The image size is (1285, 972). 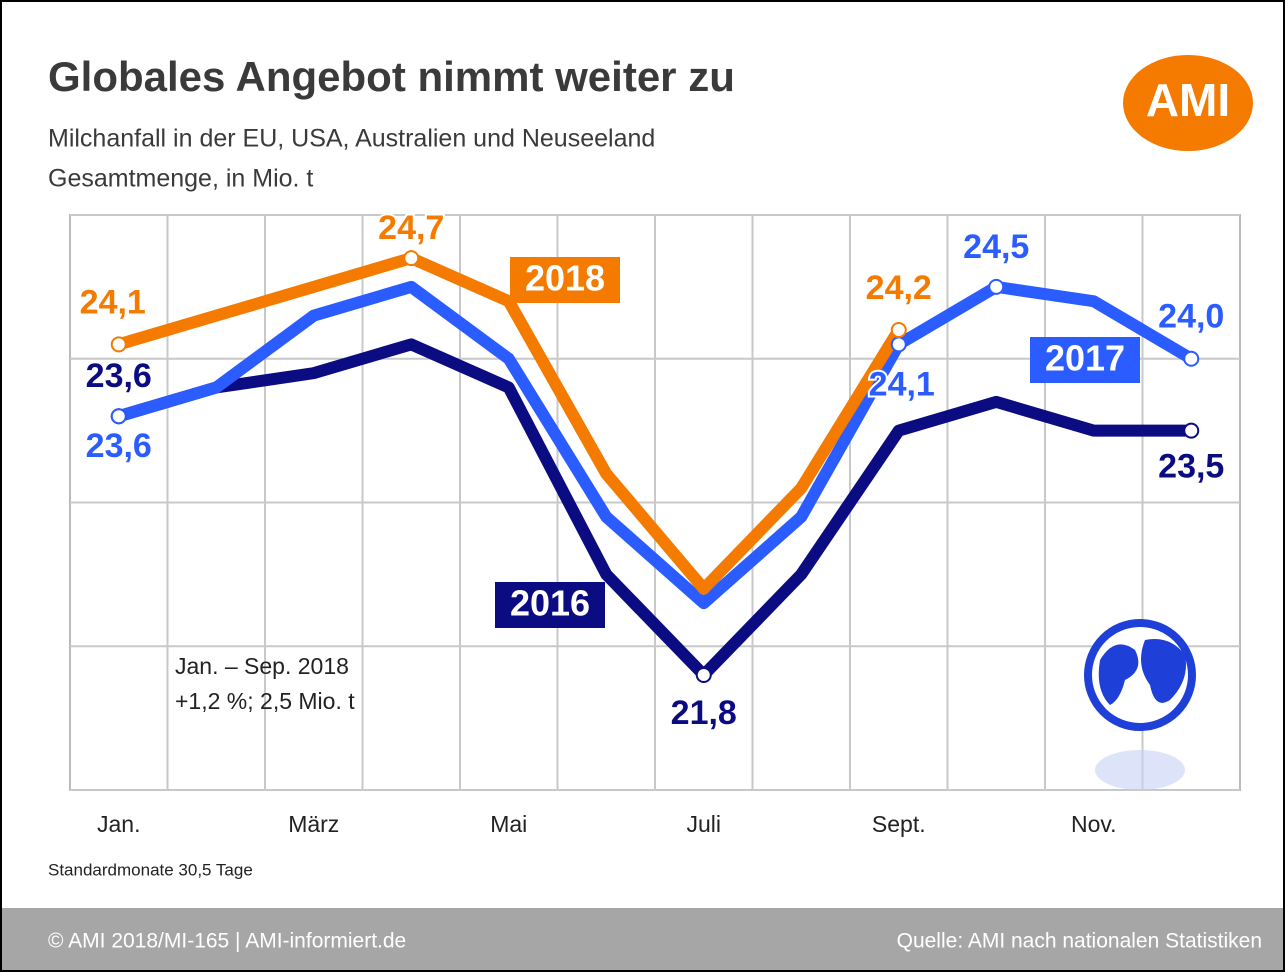 What do you see at coordinates (899, 824) in the screenshot?
I see `x-tick-label: Sept.` at bounding box center [899, 824].